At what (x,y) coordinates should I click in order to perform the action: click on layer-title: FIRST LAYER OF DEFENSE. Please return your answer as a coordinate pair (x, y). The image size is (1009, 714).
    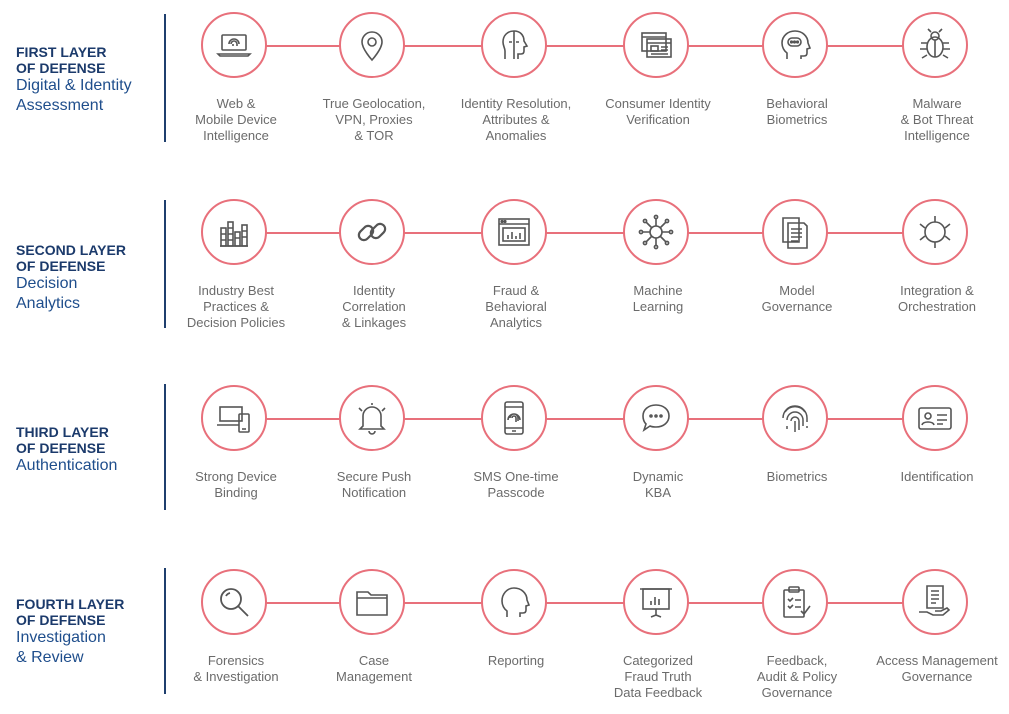
    Looking at the image, I should click on (61, 60).